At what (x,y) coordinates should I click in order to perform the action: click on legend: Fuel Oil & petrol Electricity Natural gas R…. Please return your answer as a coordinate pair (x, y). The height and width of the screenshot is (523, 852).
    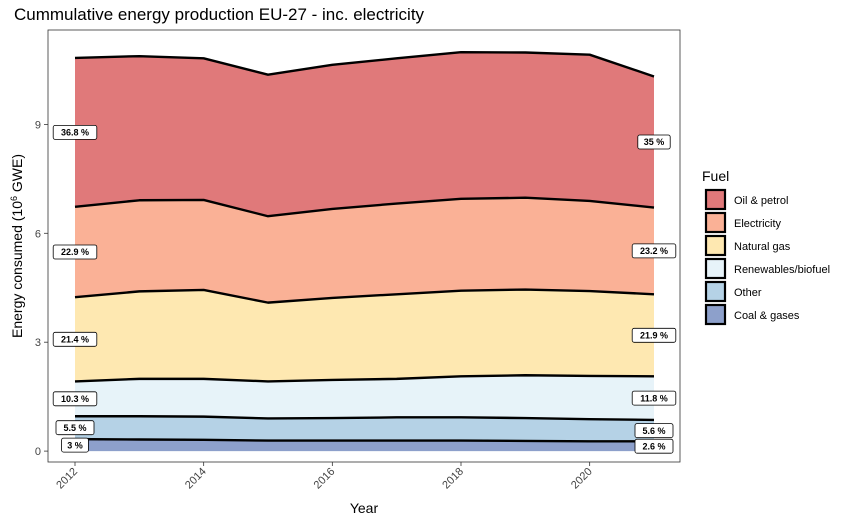
    Looking at the image, I should click on (766, 247).